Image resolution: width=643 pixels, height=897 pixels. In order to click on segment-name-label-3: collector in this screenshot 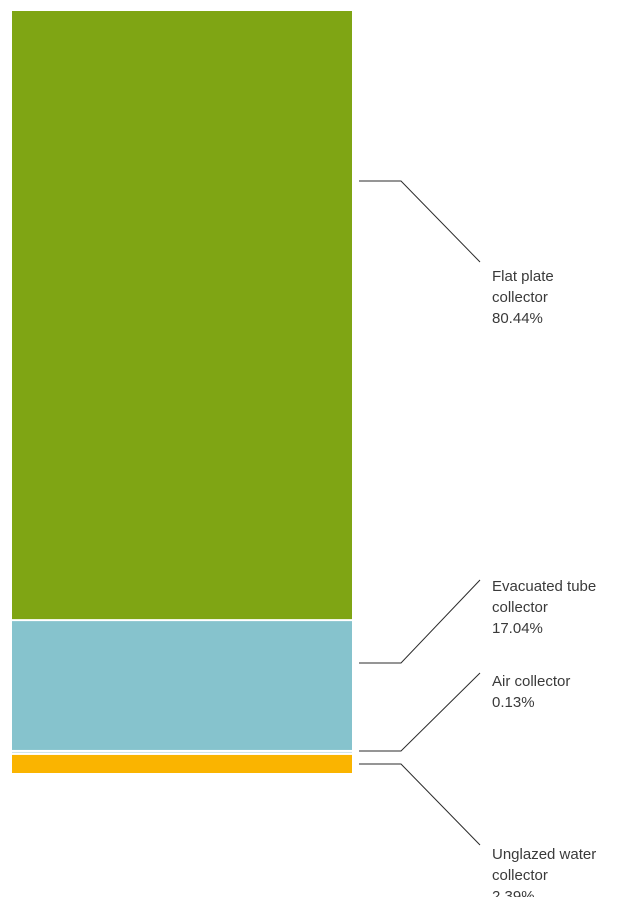, I will do `click(520, 875)`.